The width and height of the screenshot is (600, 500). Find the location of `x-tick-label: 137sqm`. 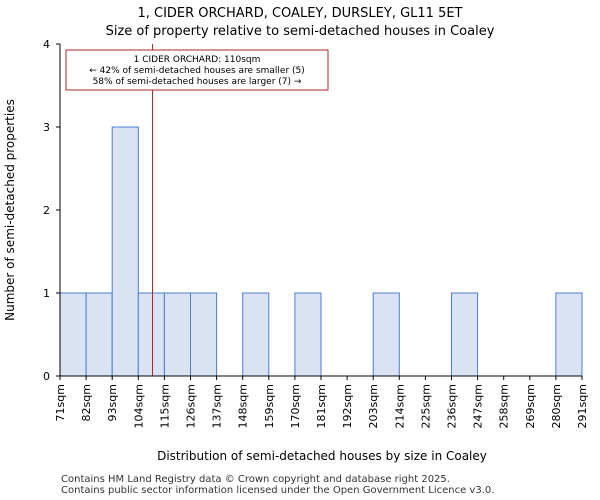

x-tick-label: 137sqm is located at coordinates (217, 406).